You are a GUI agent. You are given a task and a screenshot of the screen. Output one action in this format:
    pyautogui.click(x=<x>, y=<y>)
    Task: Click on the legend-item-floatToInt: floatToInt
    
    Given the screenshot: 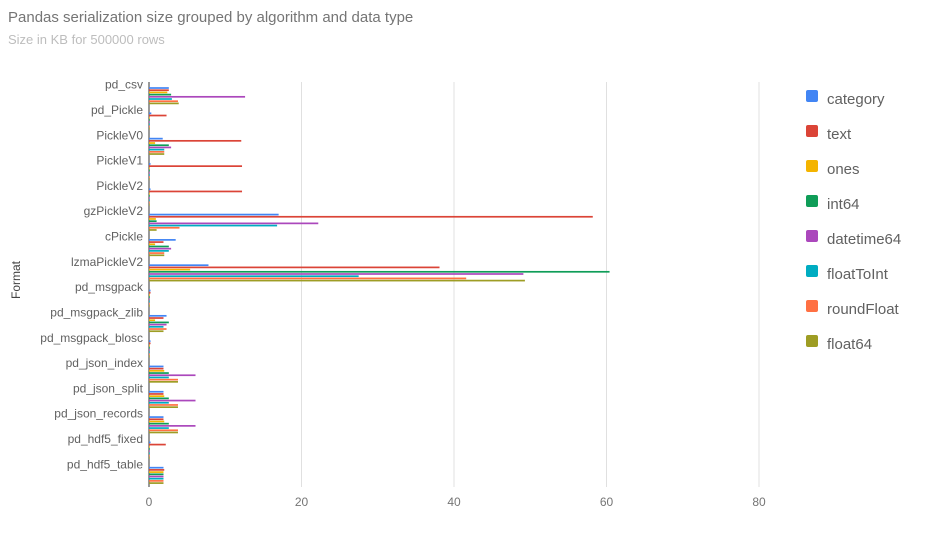 What is the action you would take?
    pyautogui.click(x=853, y=274)
    